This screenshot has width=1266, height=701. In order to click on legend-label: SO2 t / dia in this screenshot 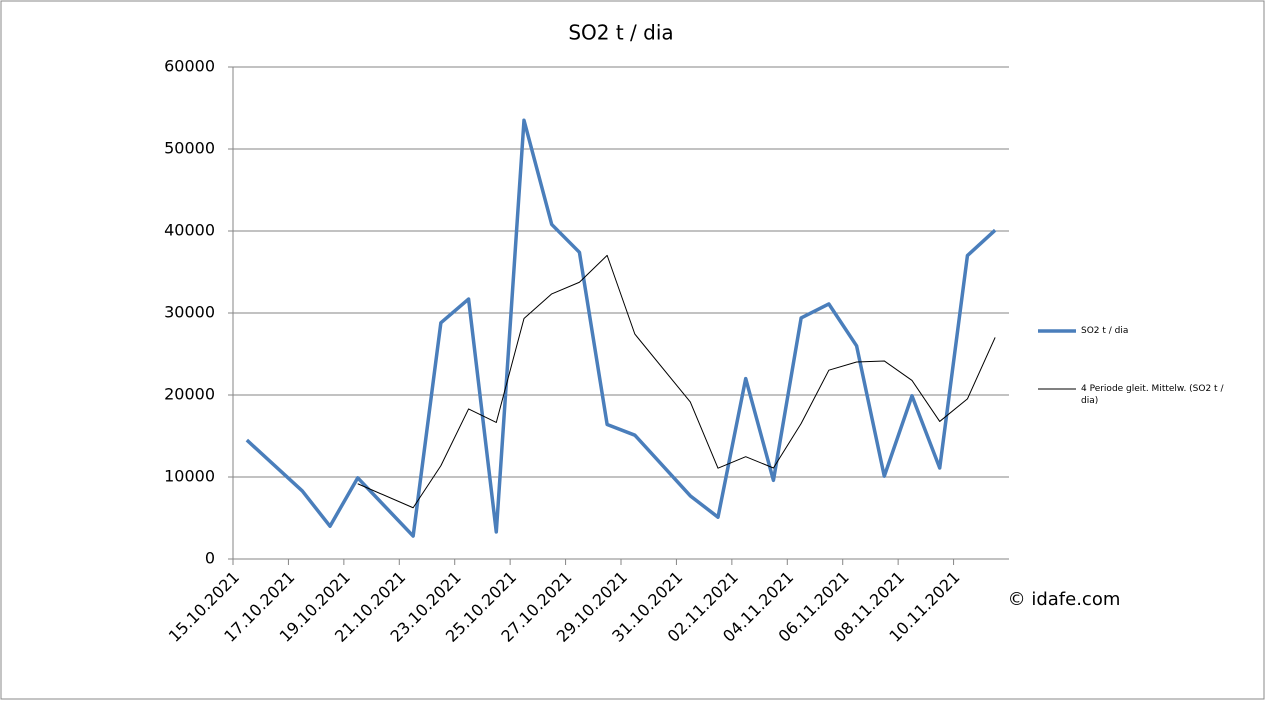, I will do `click(1105, 331)`.